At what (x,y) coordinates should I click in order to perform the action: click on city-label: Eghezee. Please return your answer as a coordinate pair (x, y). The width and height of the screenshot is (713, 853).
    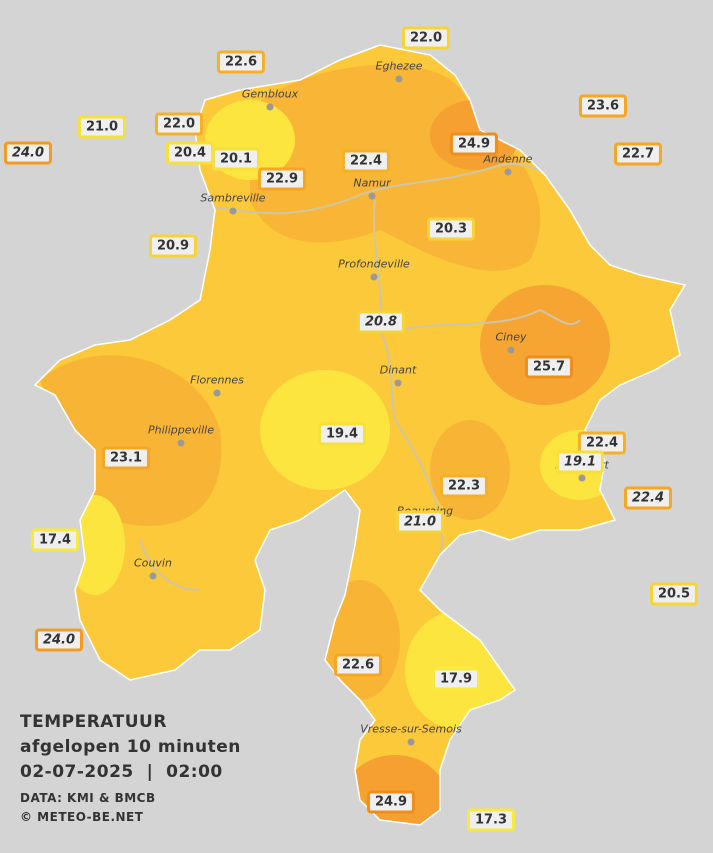
    Looking at the image, I should click on (399, 66).